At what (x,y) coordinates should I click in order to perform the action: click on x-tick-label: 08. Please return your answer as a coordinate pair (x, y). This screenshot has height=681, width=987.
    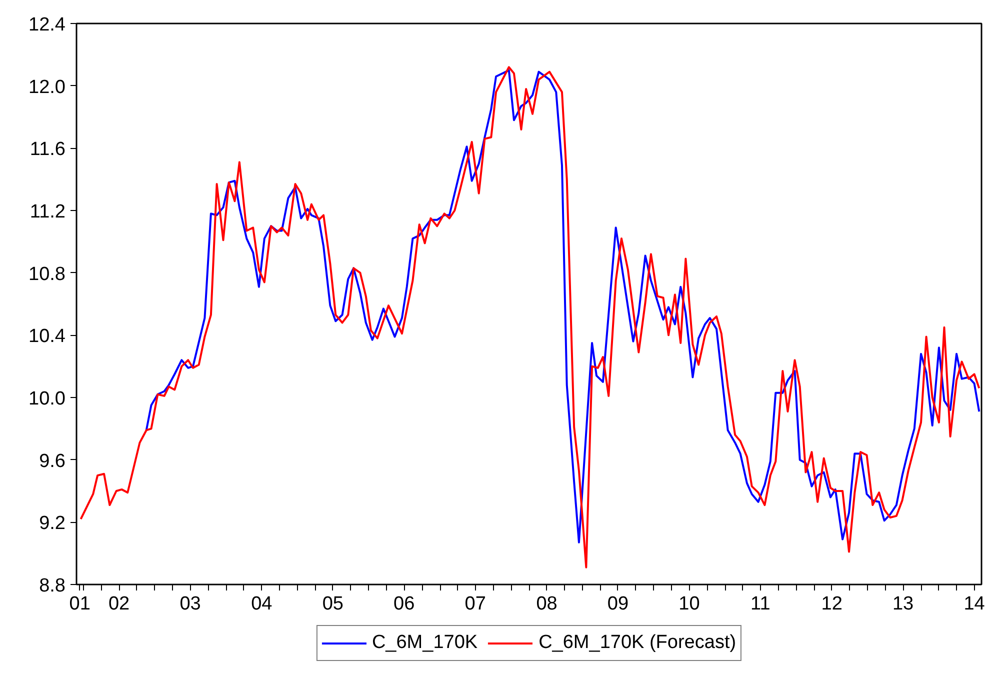
    Looking at the image, I should click on (547, 604).